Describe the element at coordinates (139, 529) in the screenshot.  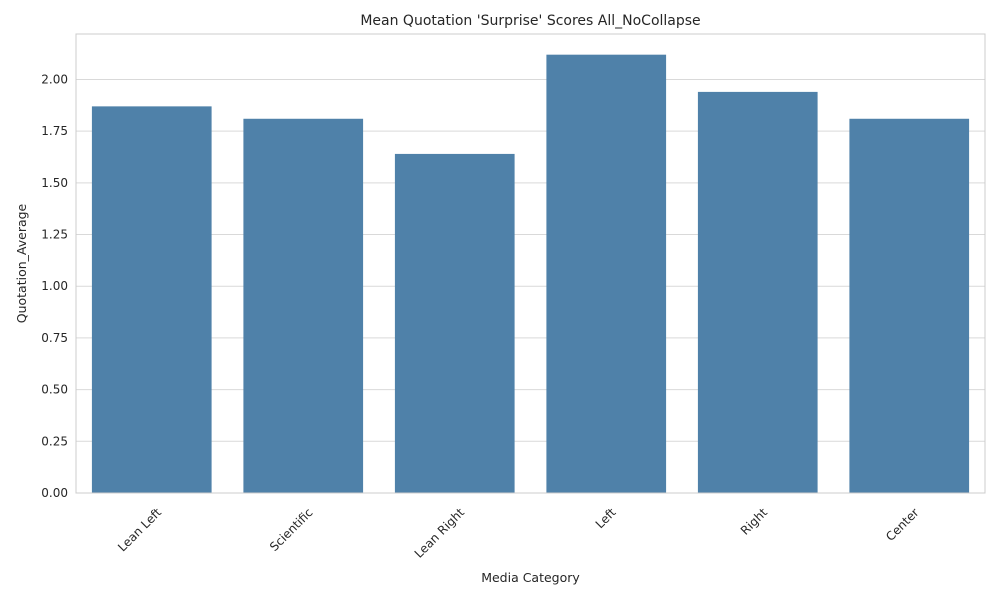
I see `x-tick-label: Lean Left` at that location.